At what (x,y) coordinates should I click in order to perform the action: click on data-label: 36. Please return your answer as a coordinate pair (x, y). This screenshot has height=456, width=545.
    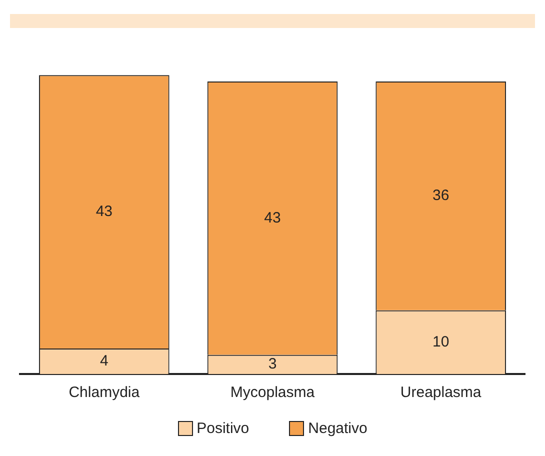
    Looking at the image, I should click on (441, 195).